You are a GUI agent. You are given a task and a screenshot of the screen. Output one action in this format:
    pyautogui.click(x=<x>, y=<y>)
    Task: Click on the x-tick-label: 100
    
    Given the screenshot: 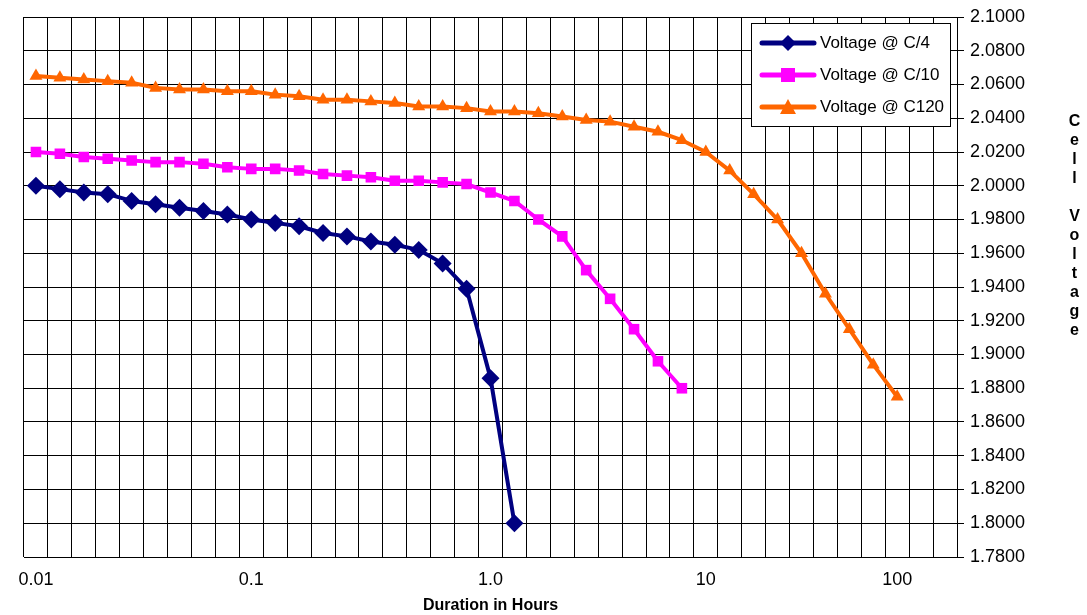 What is the action you would take?
    pyautogui.click(x=897, y=578)
    